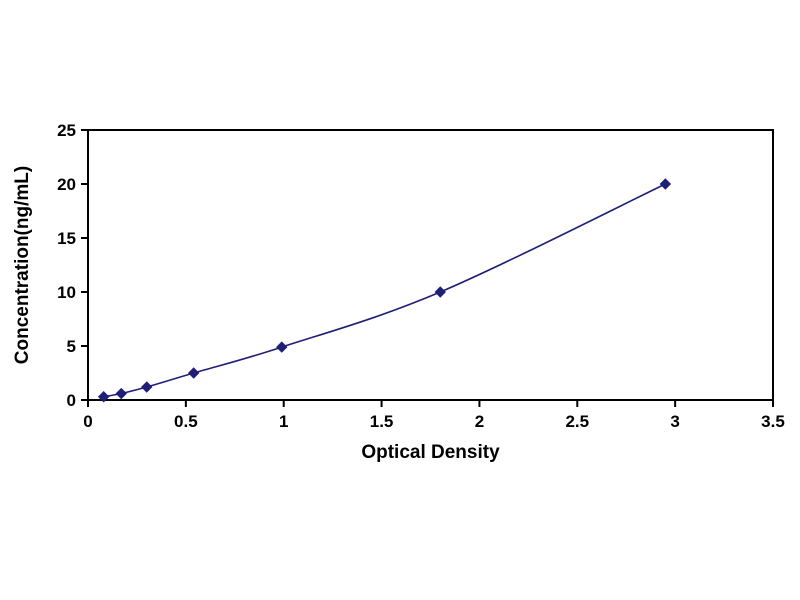 The image size is (800, 600). I want to click on y-tick-label: 25, so click(66, 130).